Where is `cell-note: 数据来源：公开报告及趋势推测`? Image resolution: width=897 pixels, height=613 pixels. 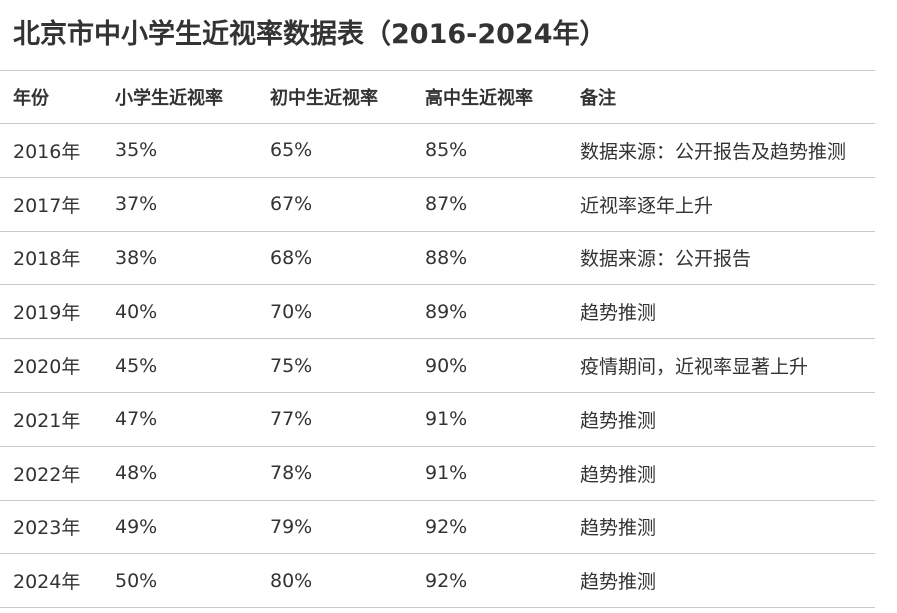
cell-note: 数据来源：公开报告及趋势推测 is located at coordinates (721, 150).